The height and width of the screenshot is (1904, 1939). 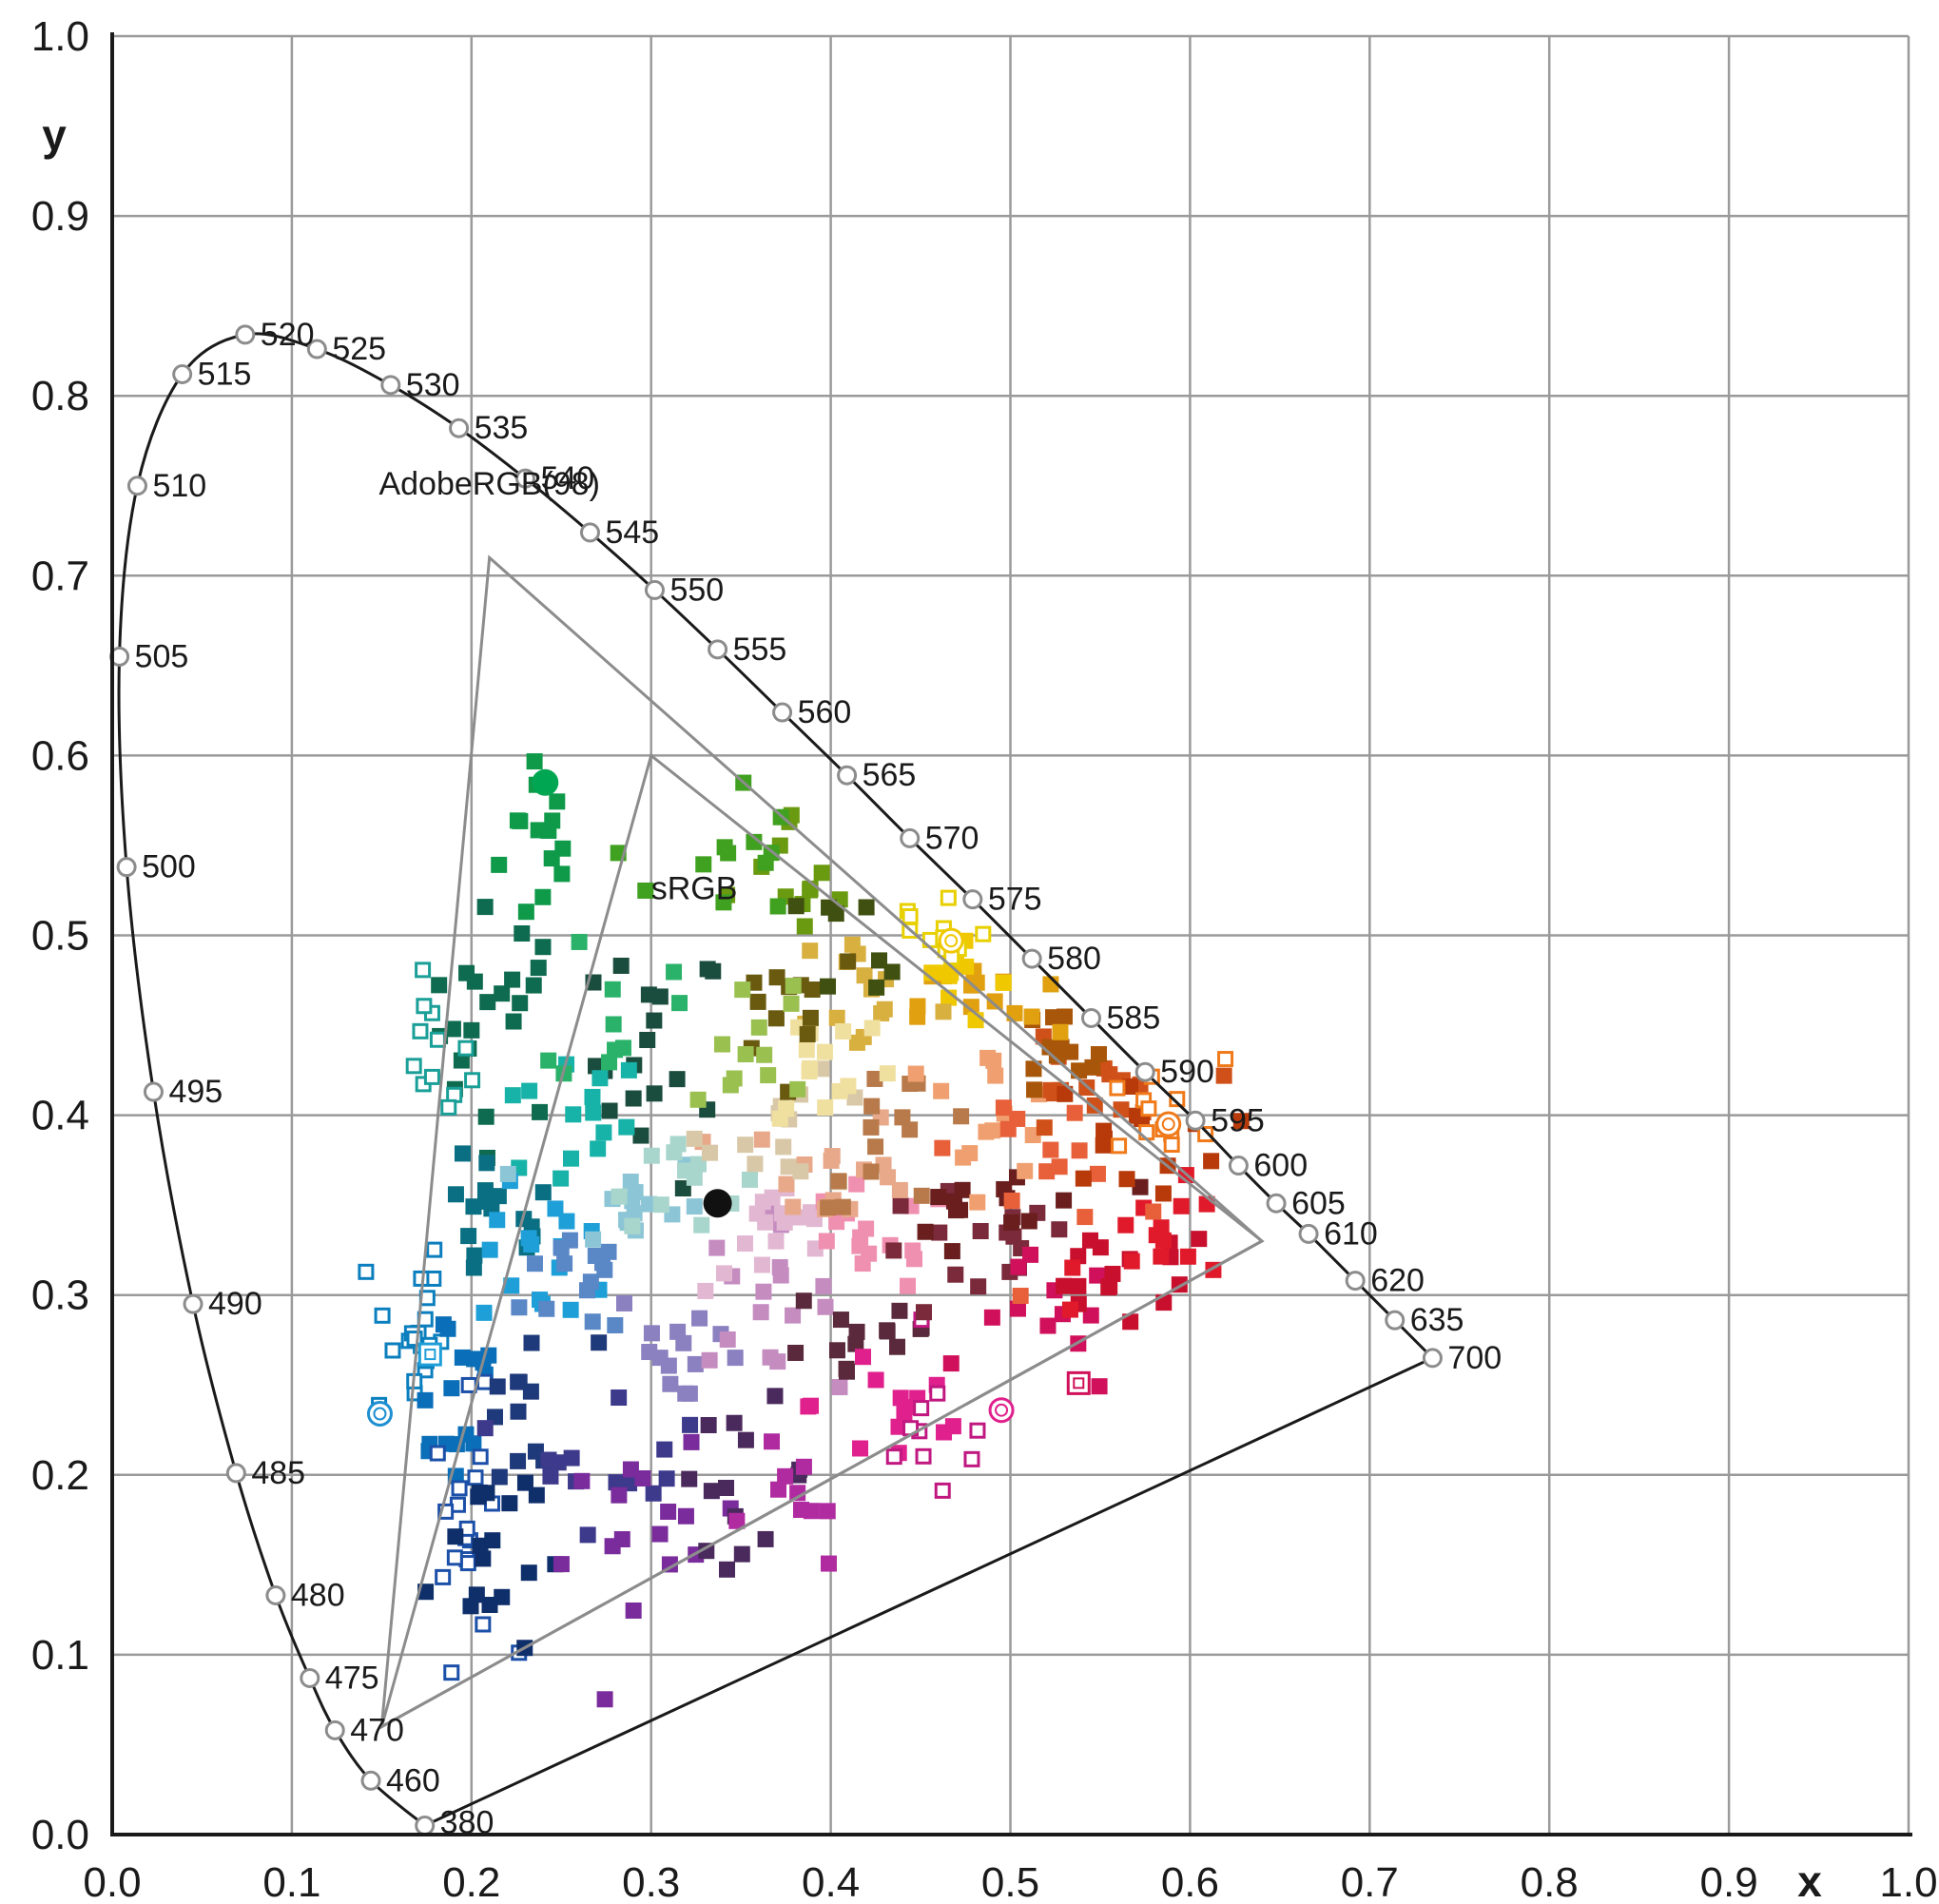 I want to click on wavelength-label: 700, so click(x=1474, y=1358).